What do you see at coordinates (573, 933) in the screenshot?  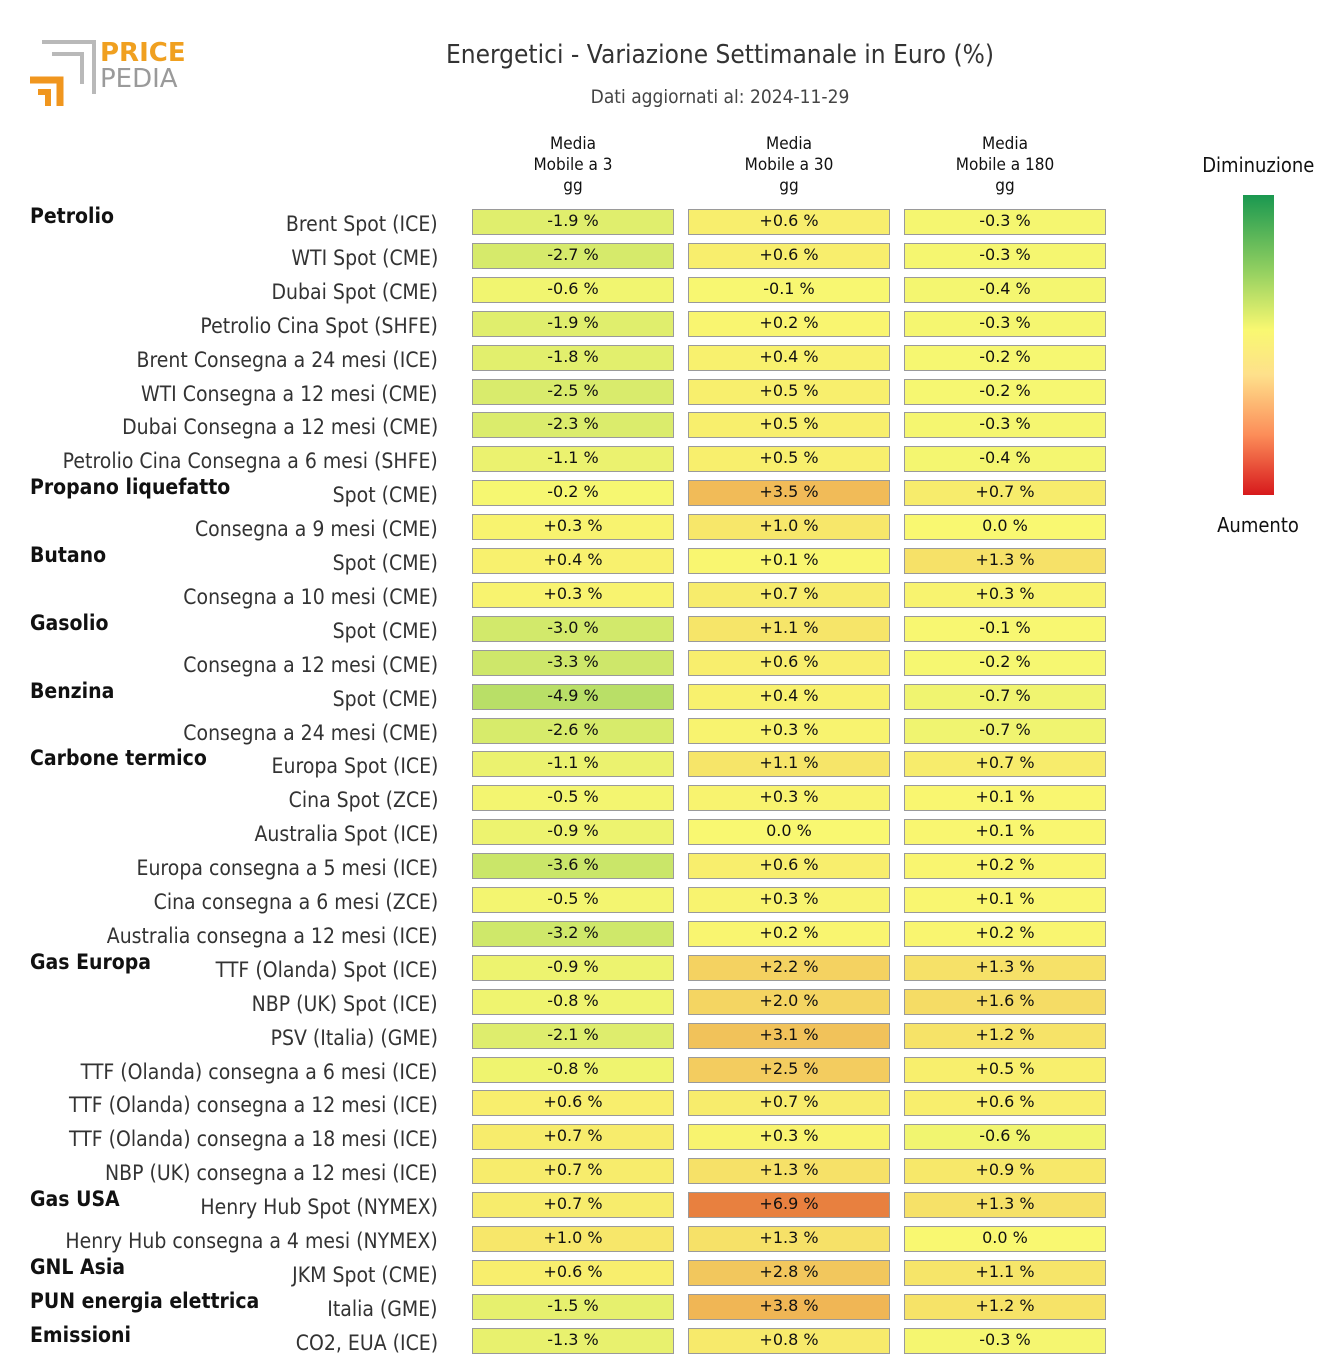 I see `heatmap-cell: -3.2 %` at bounding box center [573, 933].